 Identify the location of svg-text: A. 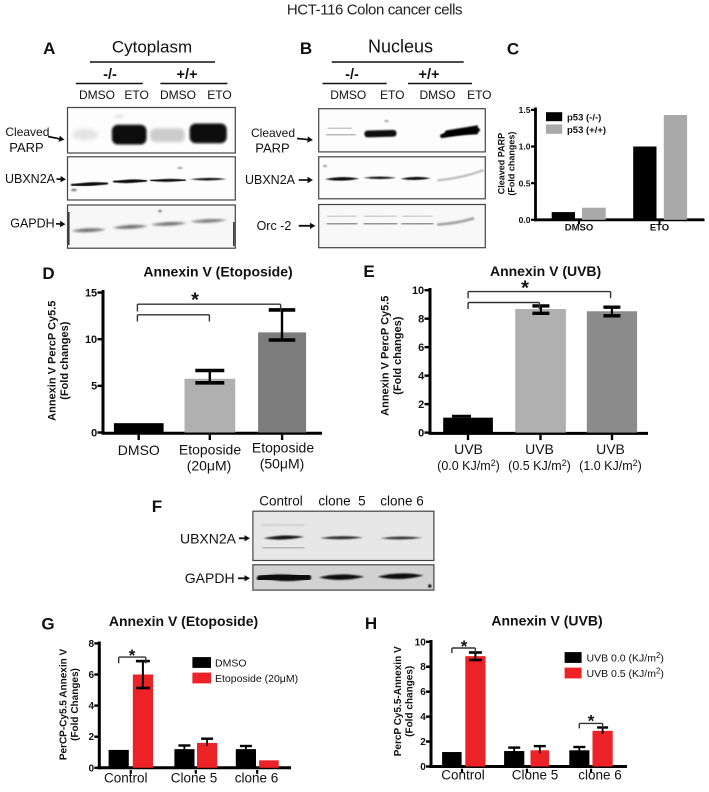
(49, 48).